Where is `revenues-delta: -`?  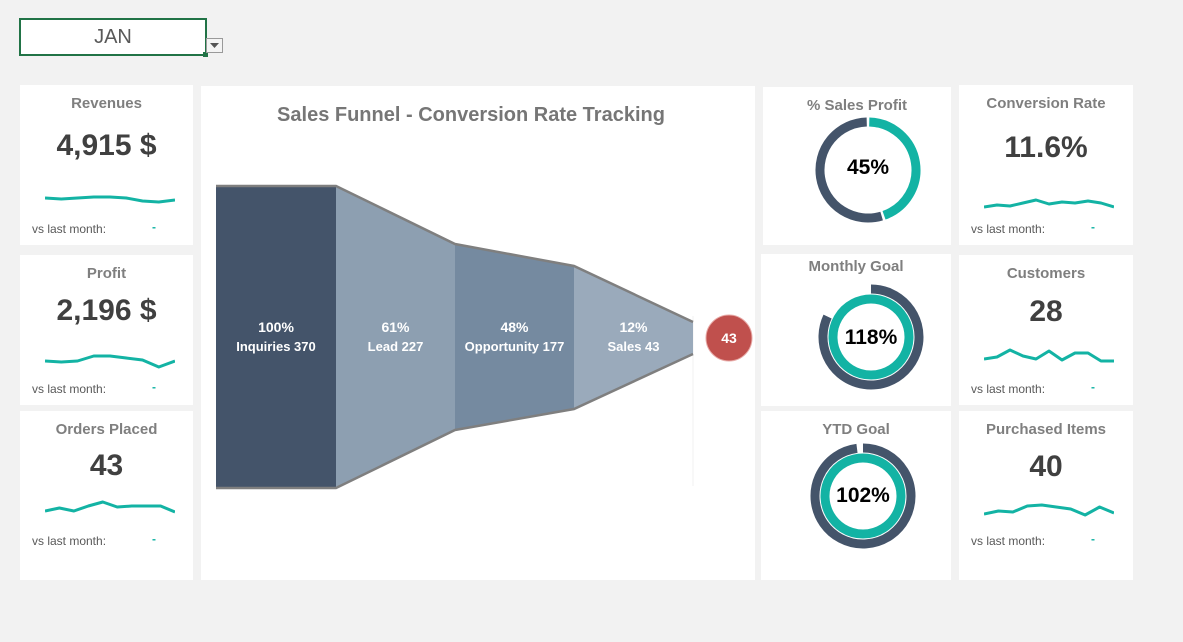 revenues-delta: - is located at coordinates (154, 227).